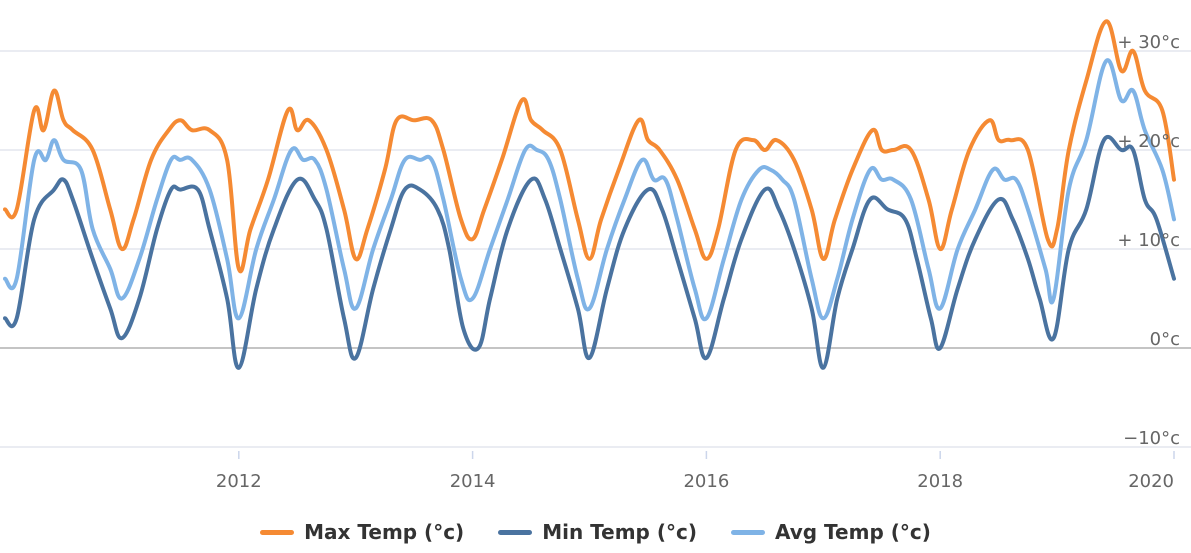  I want to click on x-tick-label: 2016, so click(706, 481).